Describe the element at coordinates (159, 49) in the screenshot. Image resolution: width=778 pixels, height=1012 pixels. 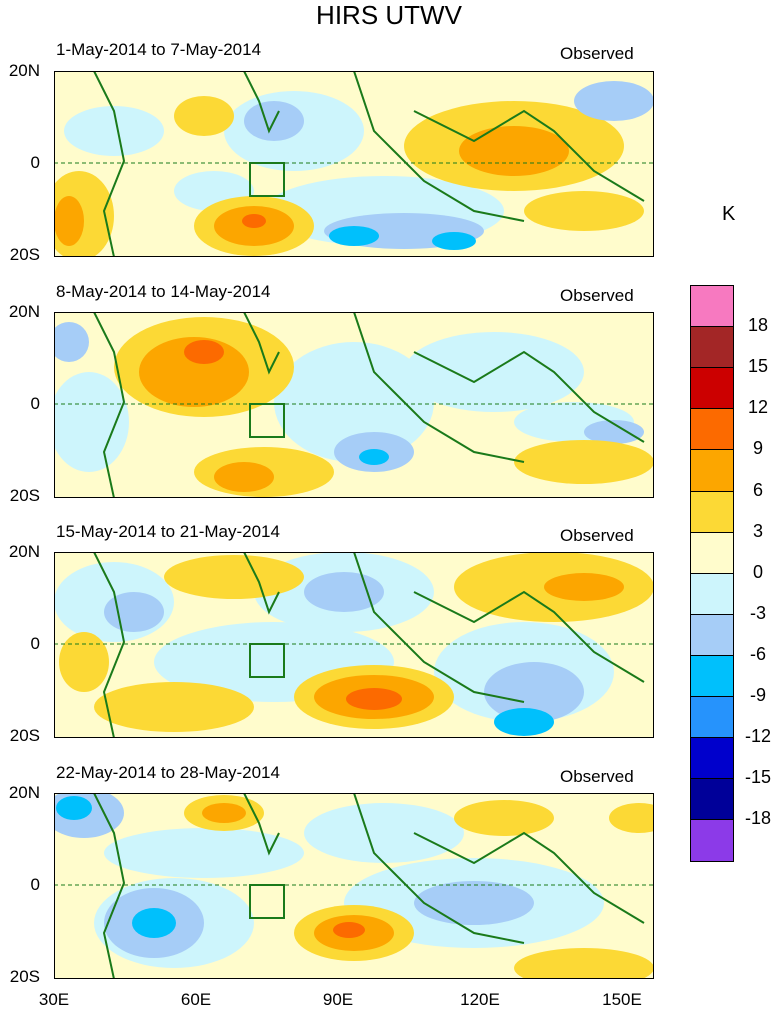
I see `panel-1-date-range: 1-May-2014 to 7-May-2014` at that location.